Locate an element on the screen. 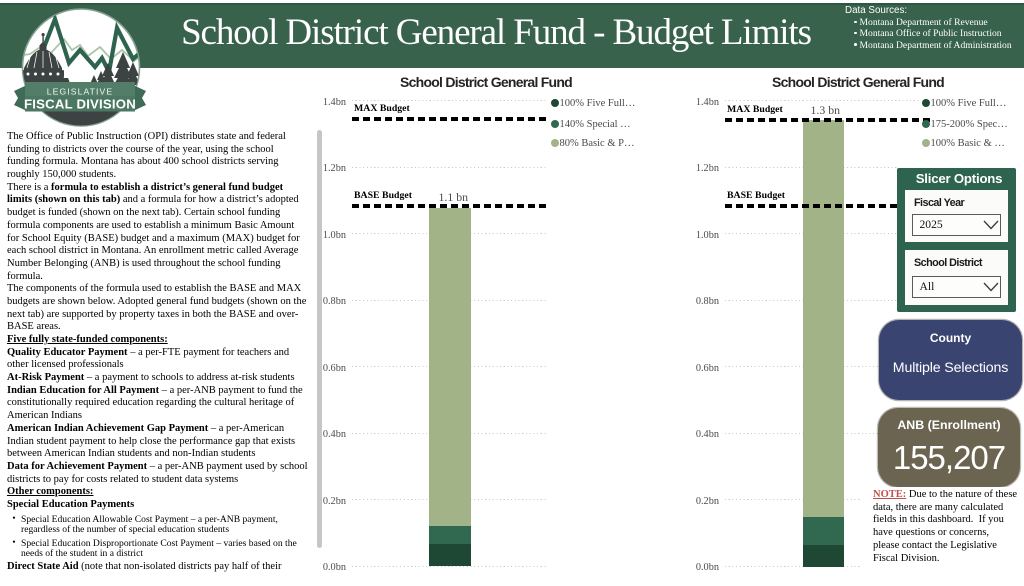  svg-text: FISCAL DIVISION is located at coordinates (80, 104).